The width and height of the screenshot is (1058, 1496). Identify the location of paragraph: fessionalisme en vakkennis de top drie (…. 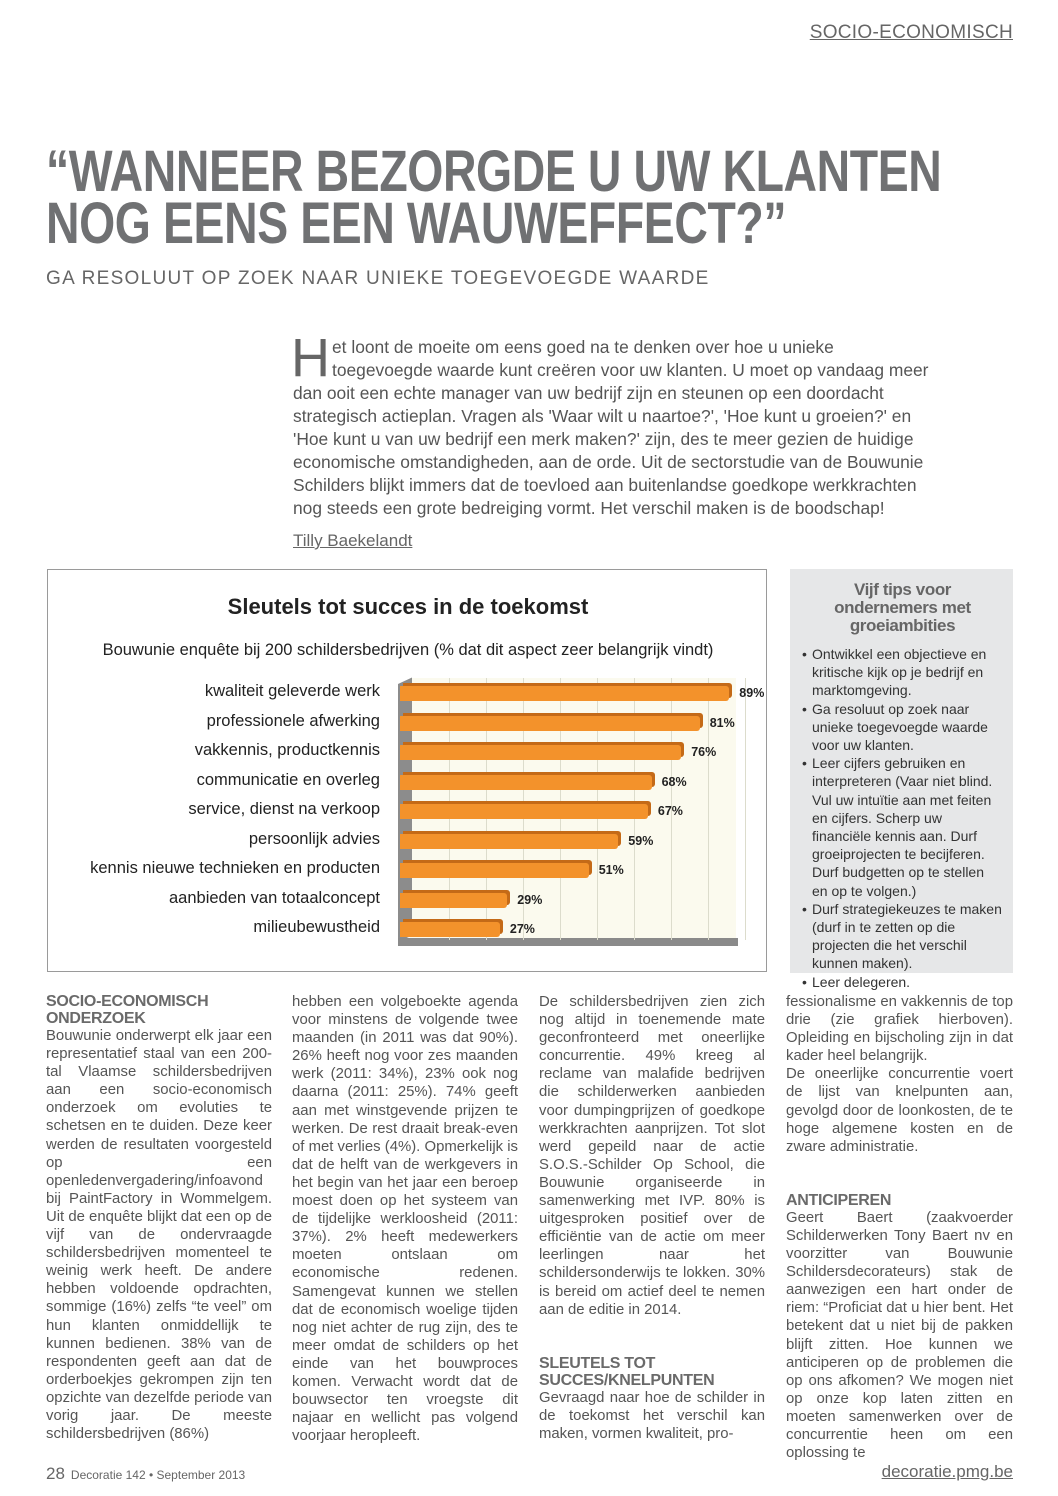
(899, 1029).